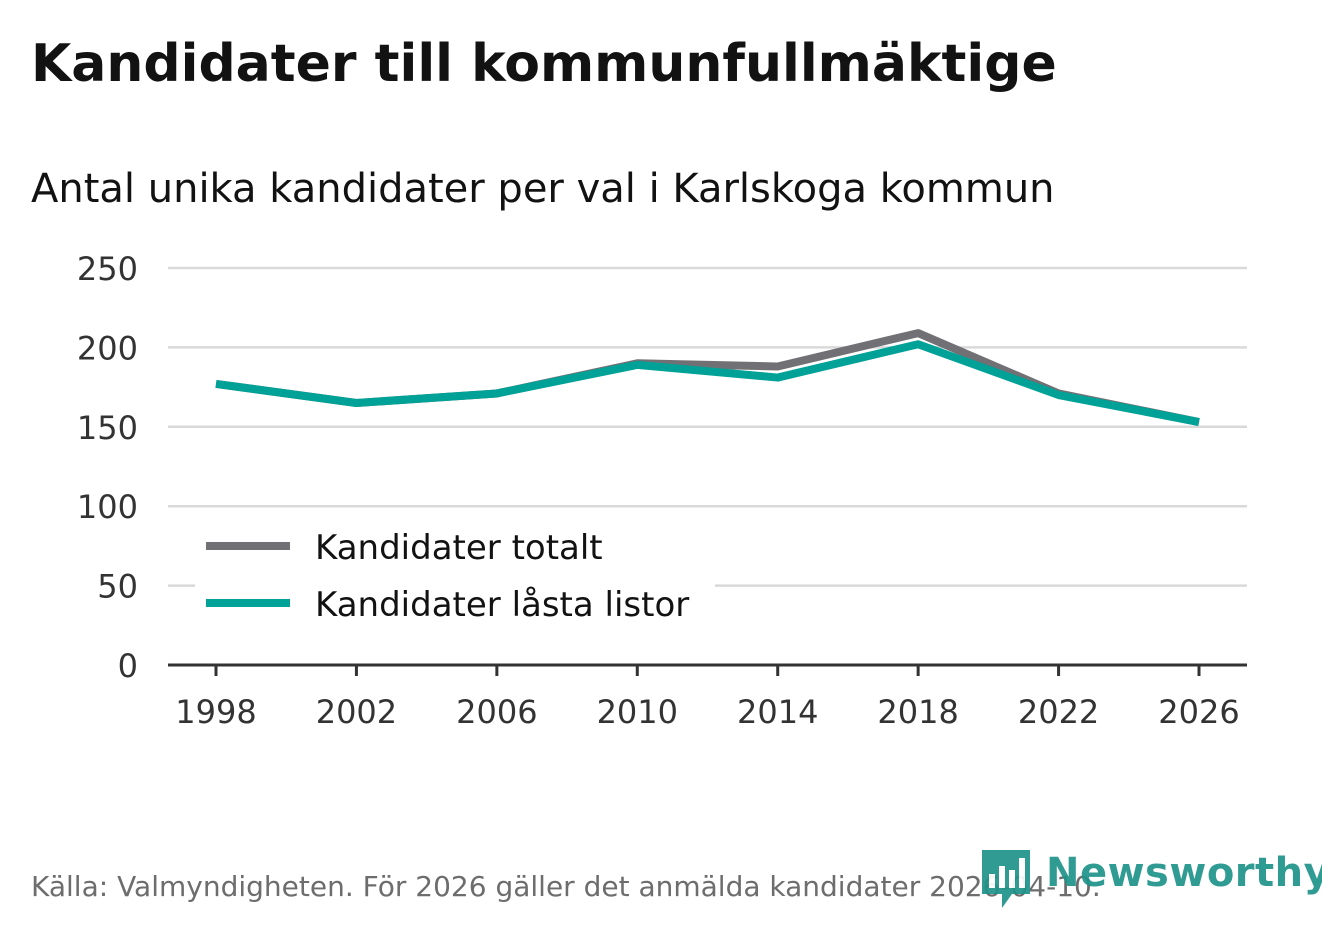  Describe the element at coordinates (637, 712) in the screenshot. I see `x-tick-label: 2010` at that location.